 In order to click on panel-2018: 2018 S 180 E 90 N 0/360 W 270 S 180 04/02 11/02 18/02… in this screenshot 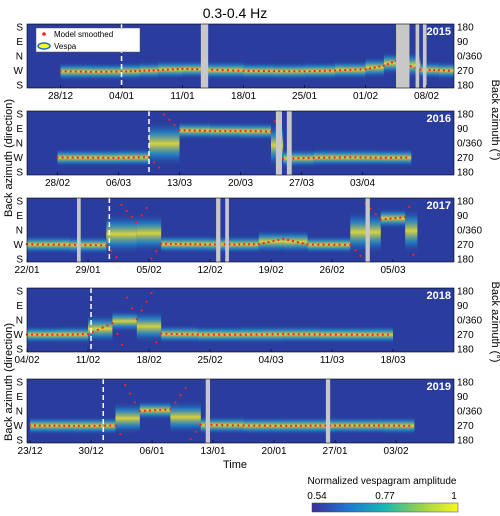, I will do `click(248, 327)`.